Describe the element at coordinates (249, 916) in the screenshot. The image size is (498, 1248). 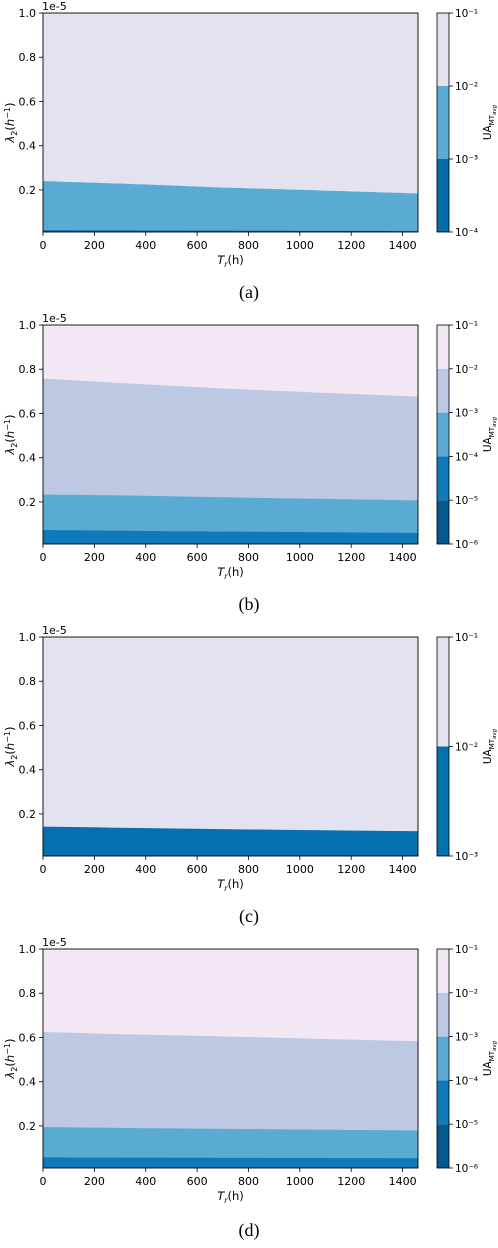
I see `panel-caption-c: (c)` at that location.